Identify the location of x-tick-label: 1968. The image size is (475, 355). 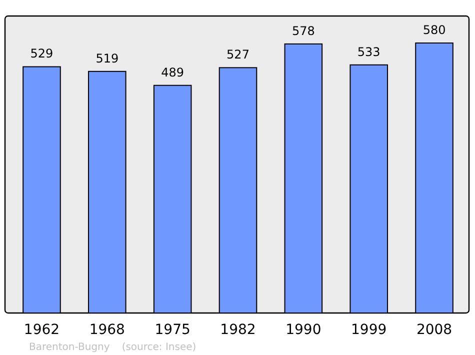
(107, 330).